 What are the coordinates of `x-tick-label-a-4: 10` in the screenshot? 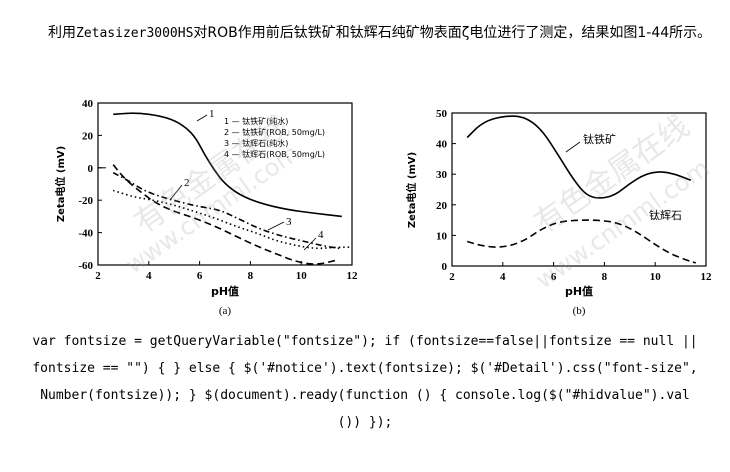 It's located at (302, 276).